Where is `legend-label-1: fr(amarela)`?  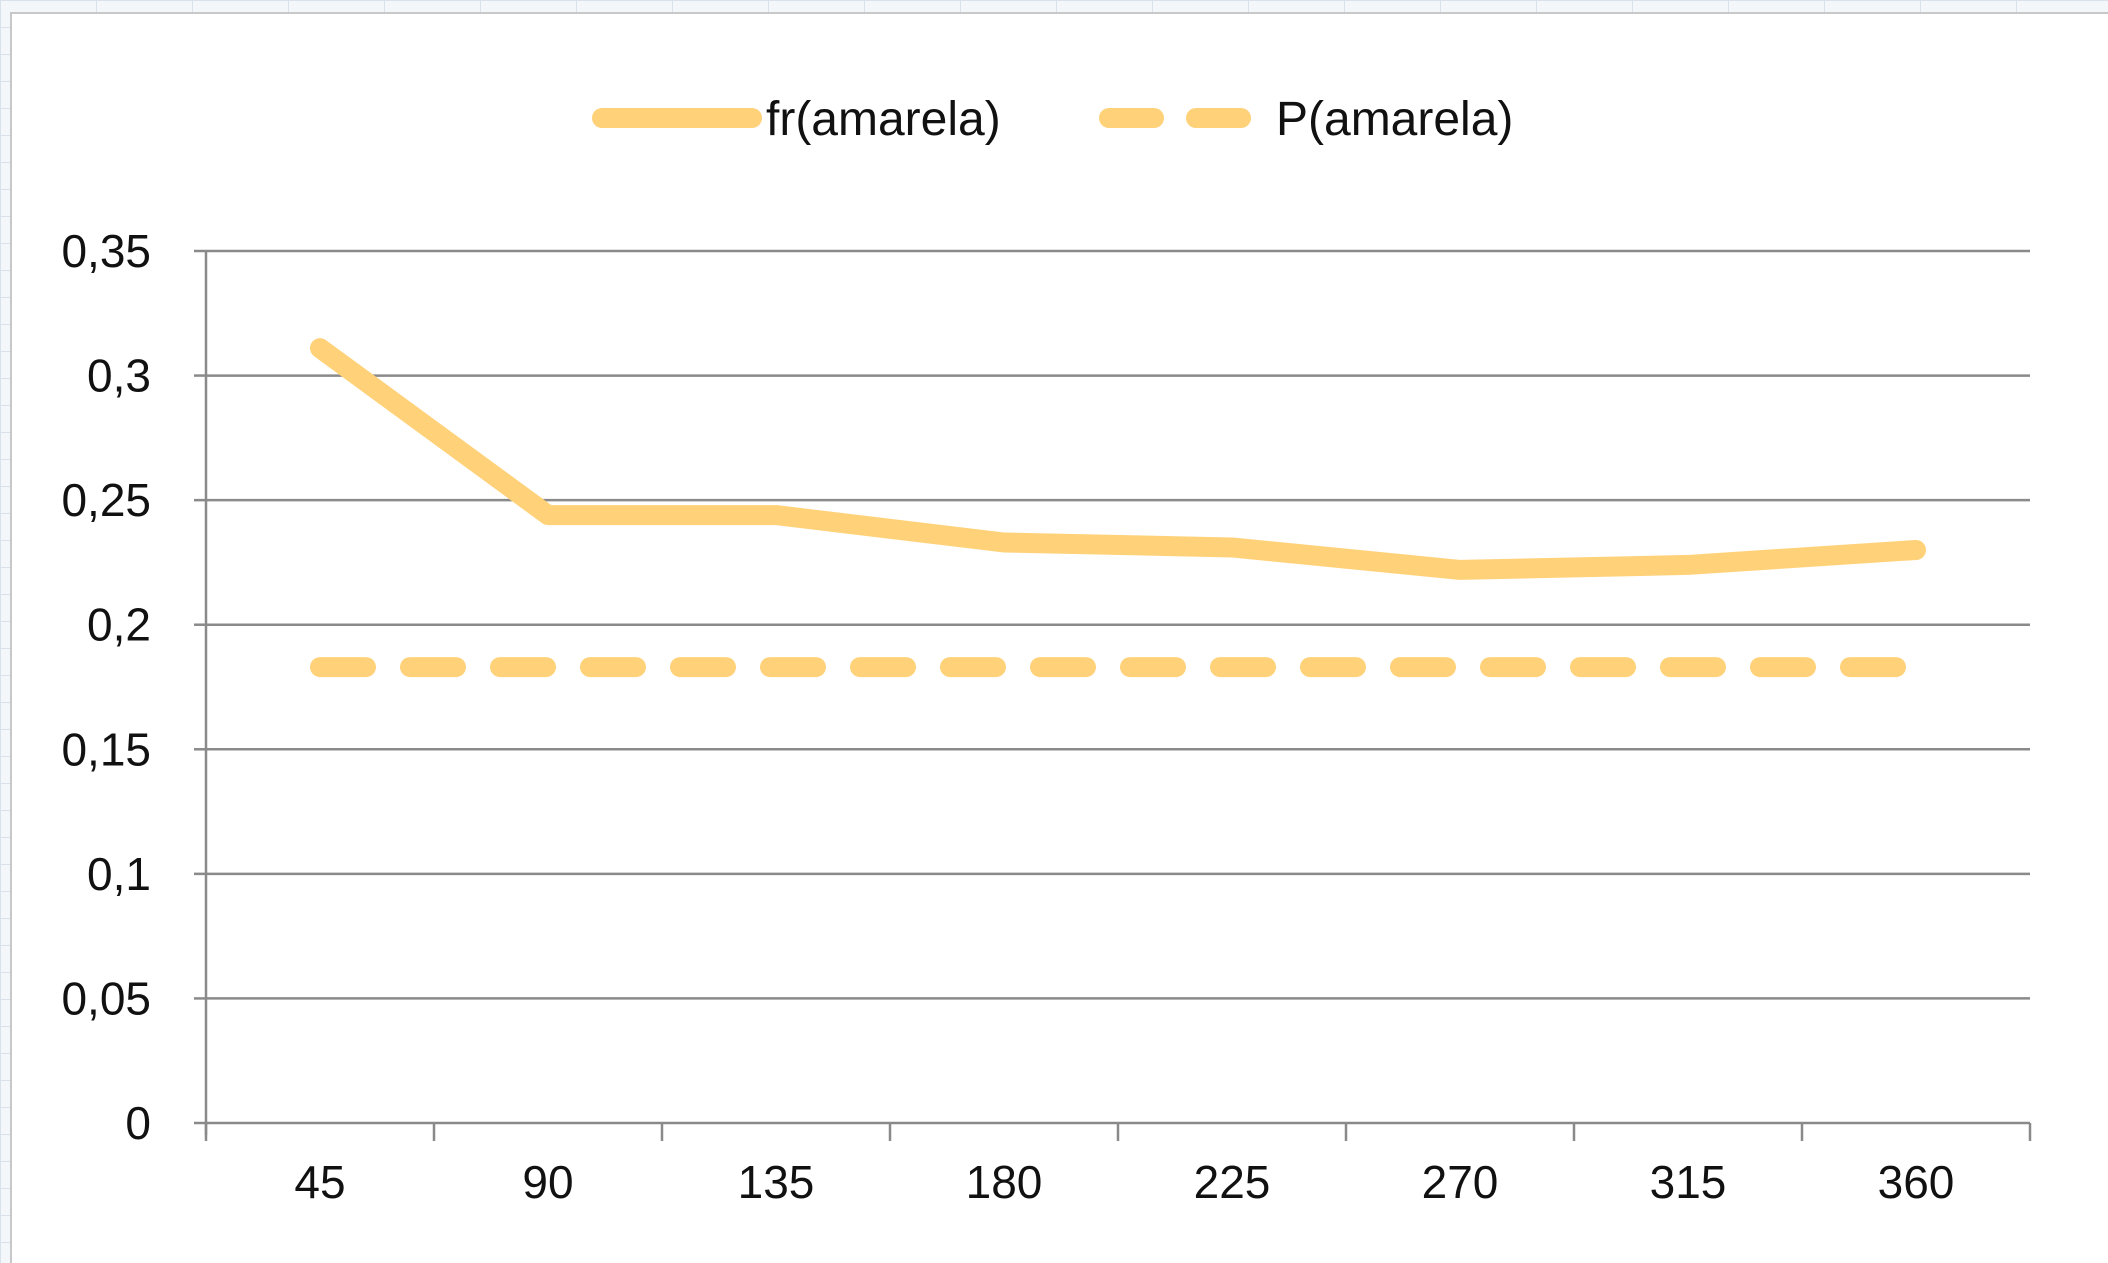 legend-label-1: fr(amarela) is located at coordinates (883, 119).